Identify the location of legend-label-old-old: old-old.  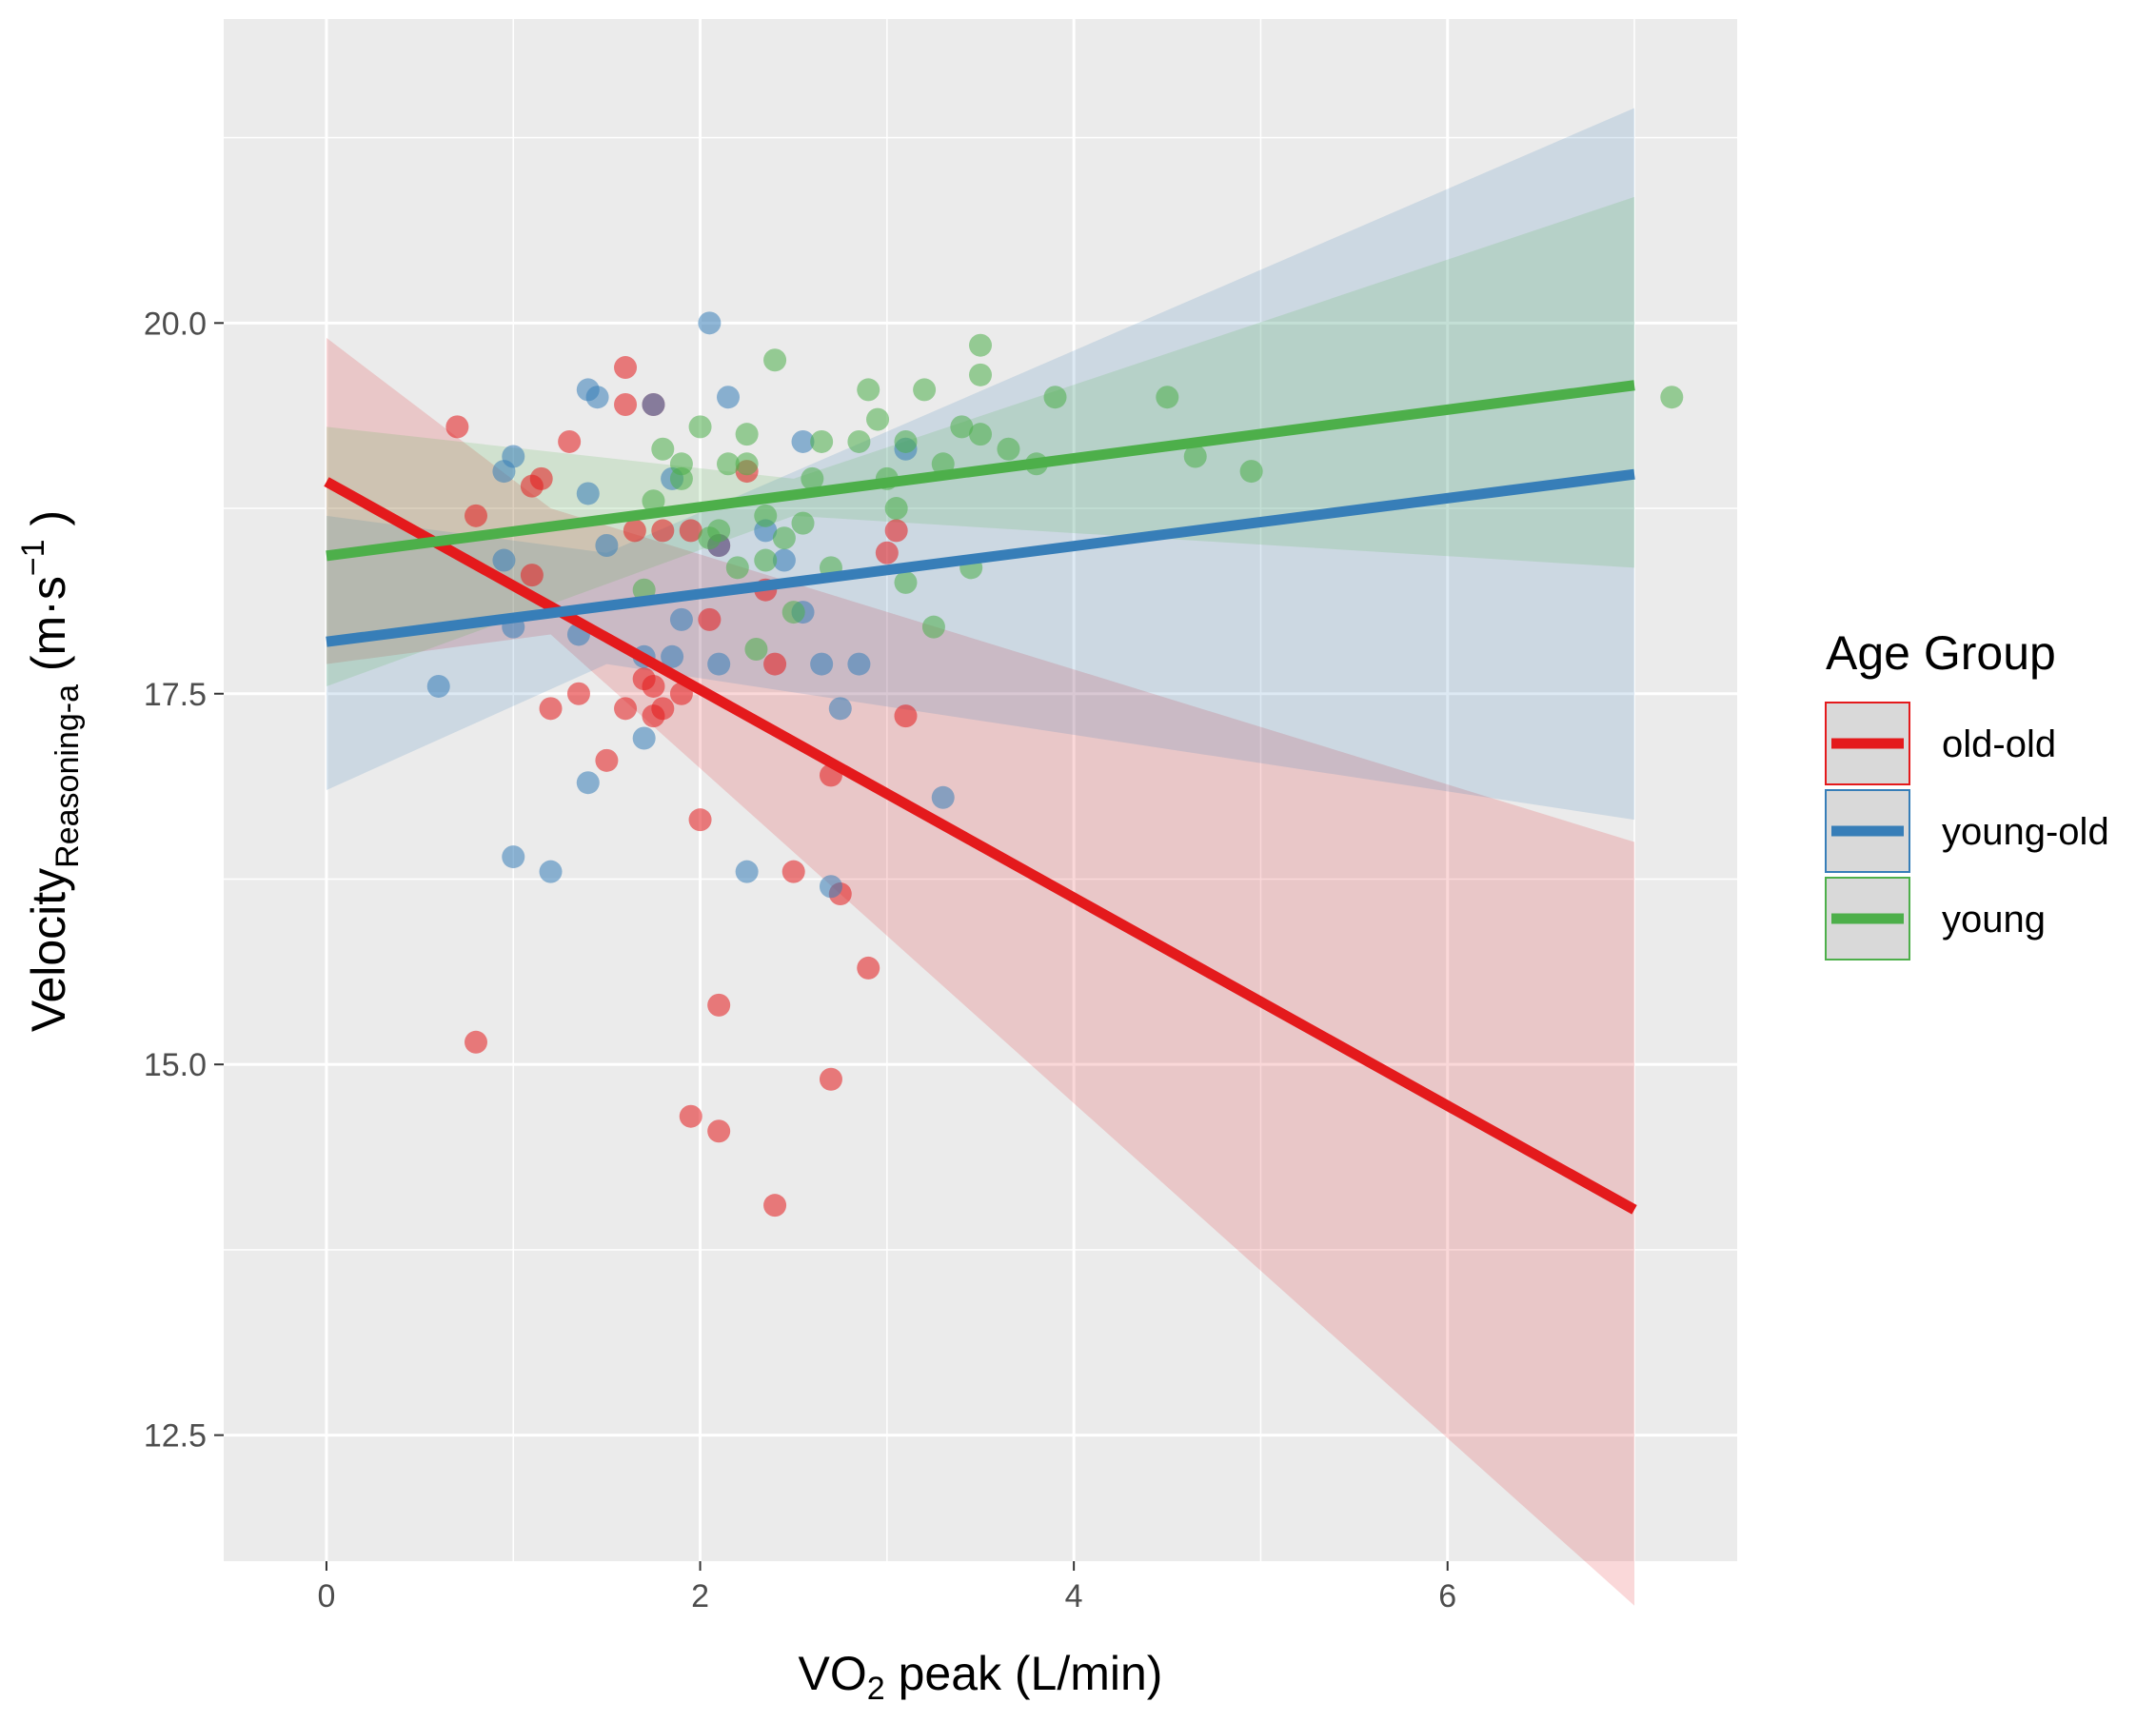
(1999, 744).